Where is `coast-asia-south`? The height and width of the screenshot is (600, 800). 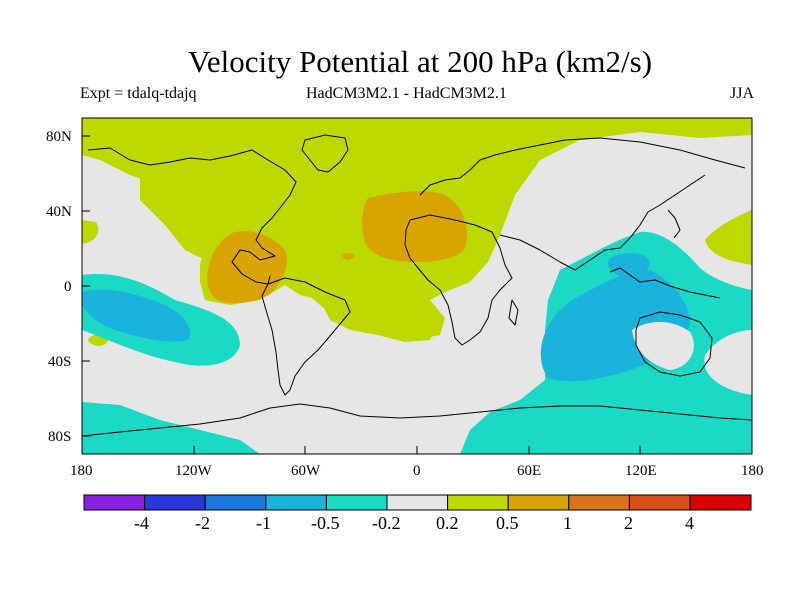 coast-asia-south is located at coordinates (602, 222).